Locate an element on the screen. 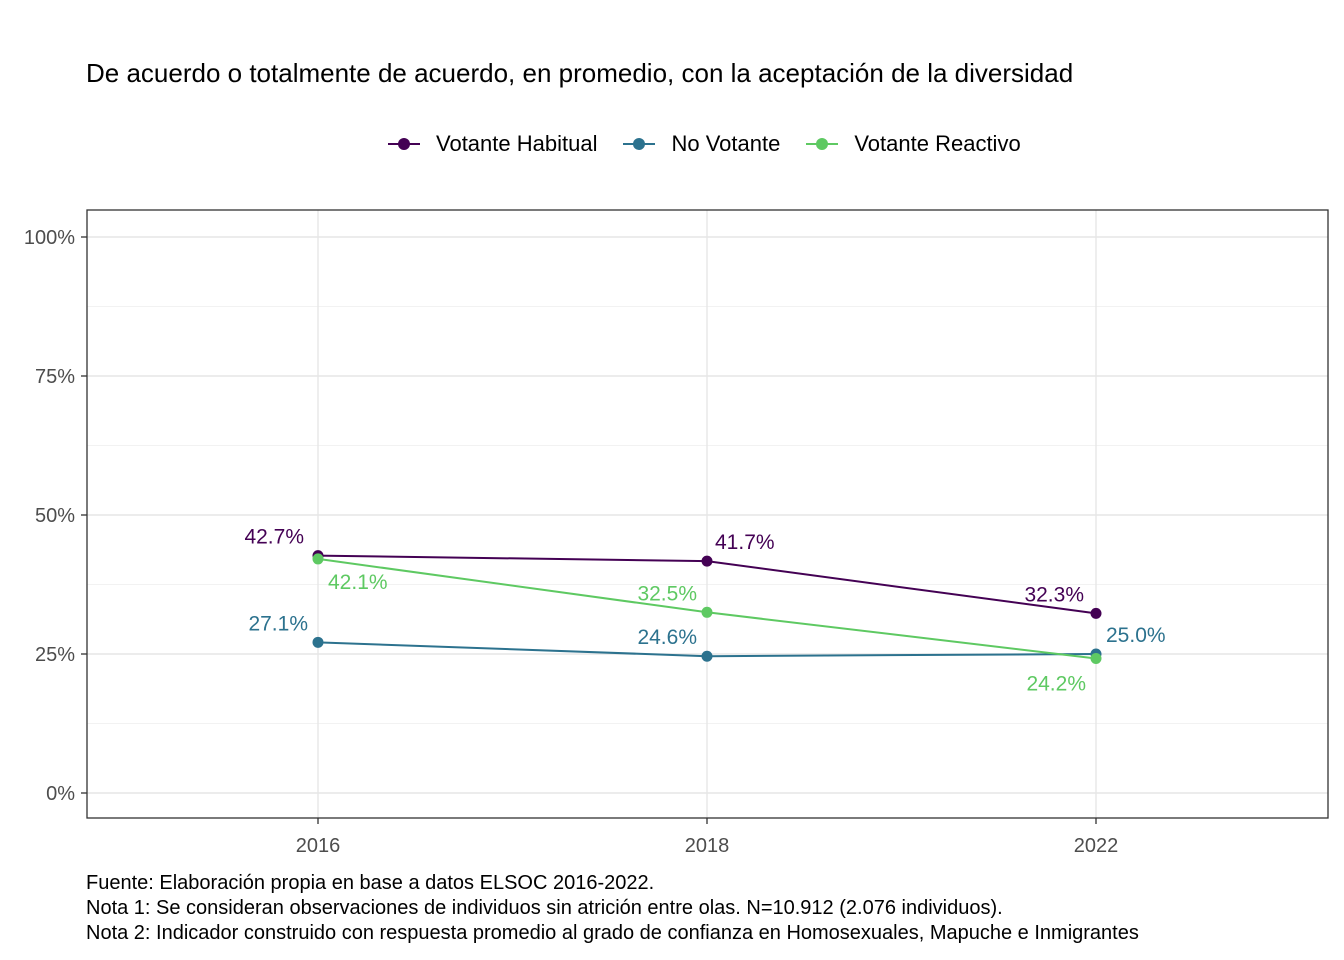 This screenshot has height=960, width=1344. y-tick-label: 0% is located at coordinates (60, 794).